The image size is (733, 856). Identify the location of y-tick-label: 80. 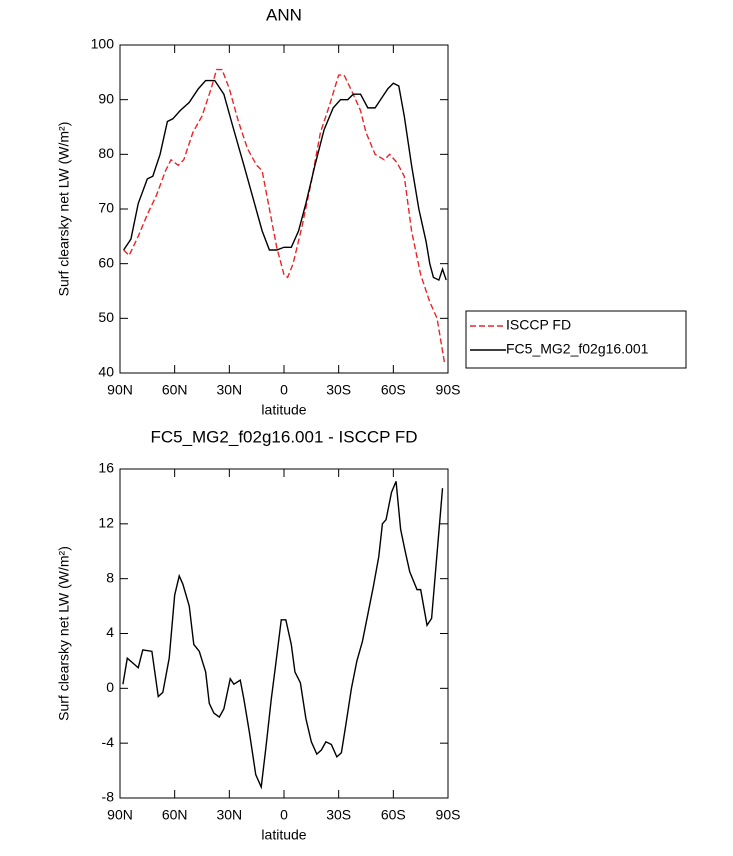
(106, 153).